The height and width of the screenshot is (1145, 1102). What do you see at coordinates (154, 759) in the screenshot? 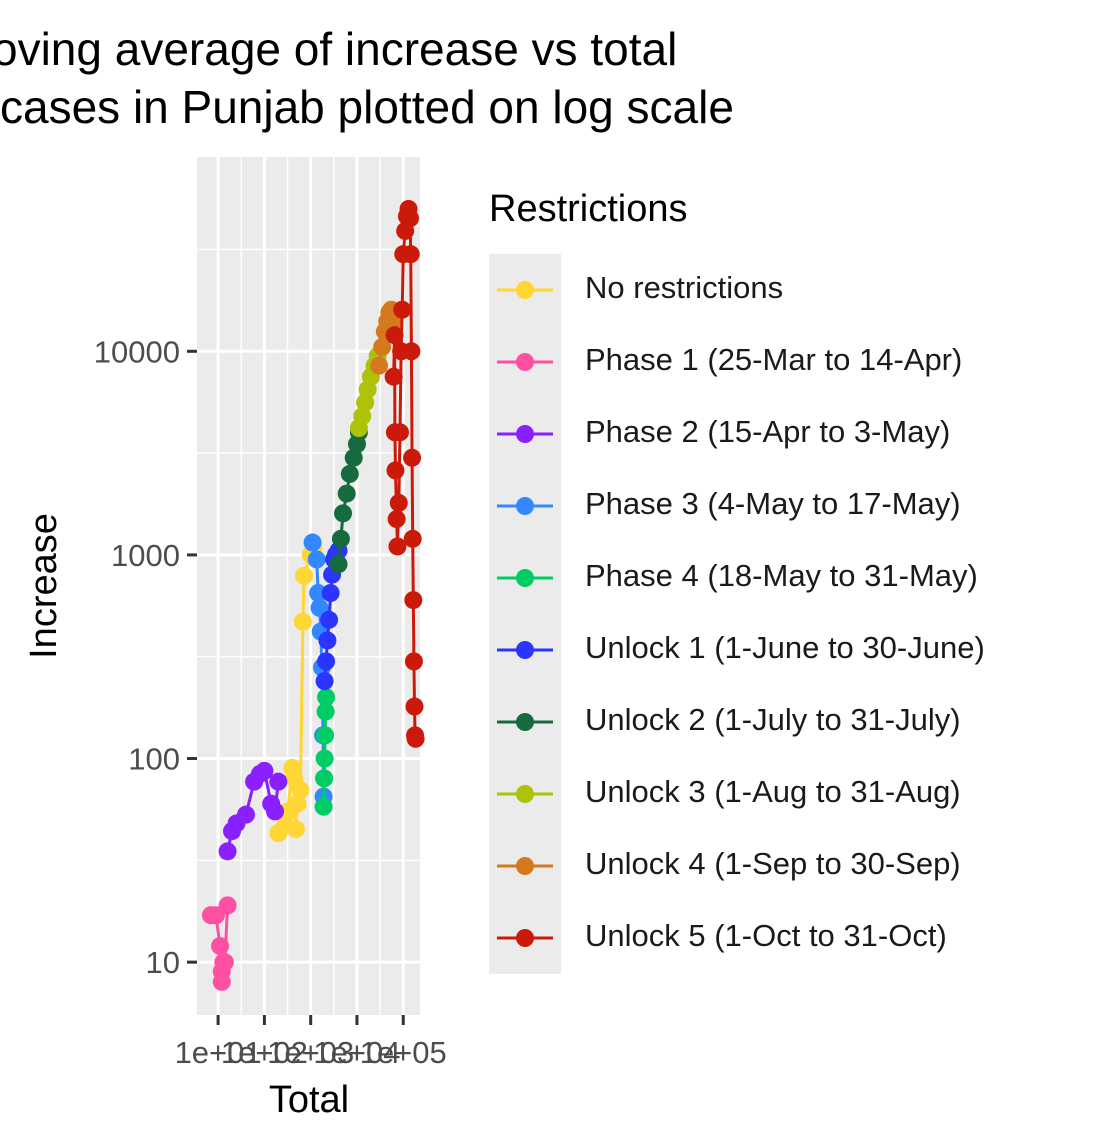
I see `y-tick-label: 100` at bounding box center [154, 759].